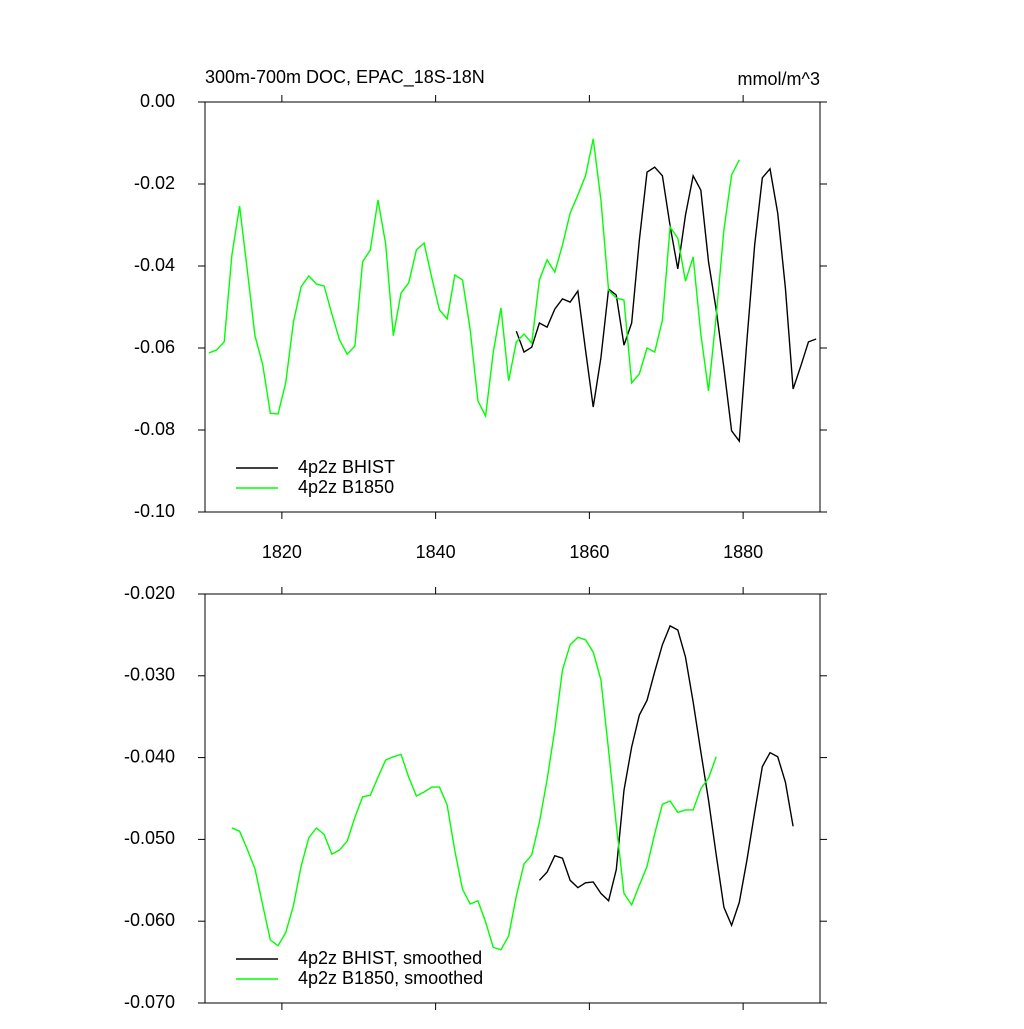 This screenshot has height=1029, width=1024. What do you see at coordinates (346, 467) in the screenshot?
I see `legend-label: 4p2z BHIST` at bounding box center [346, 467].